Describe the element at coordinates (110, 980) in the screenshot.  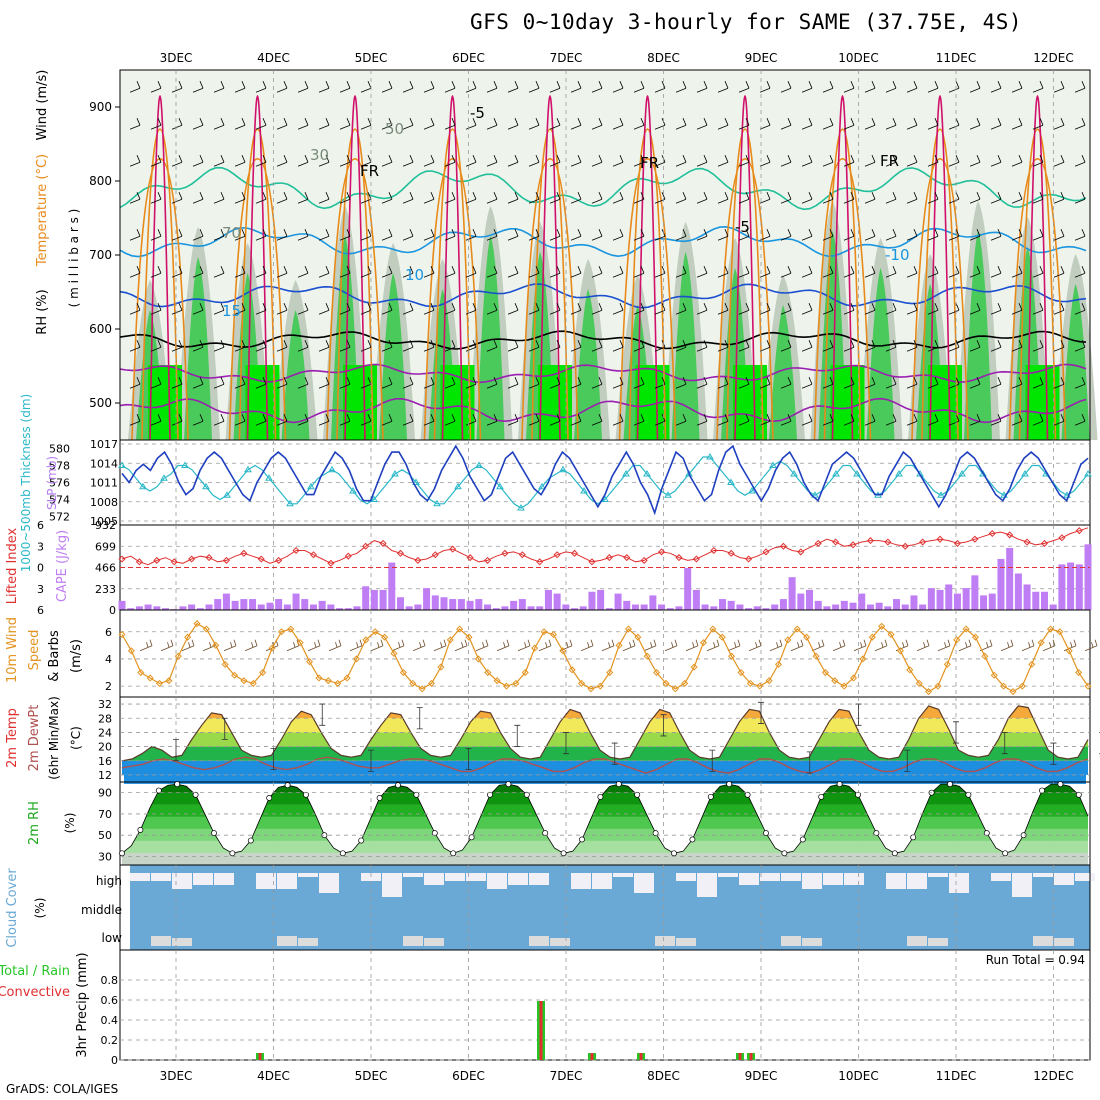
I see `precip-tick-label: 0.8` at that location.